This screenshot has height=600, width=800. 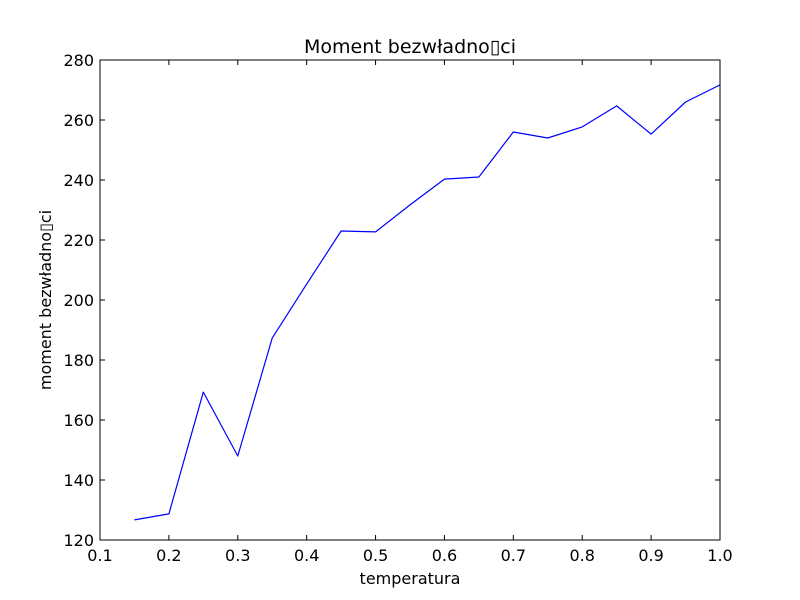 What do you see at coordinates (444, 555) in the screenshot?
I see `x-tick-label: 0.6` at bounding box center [444, 555].